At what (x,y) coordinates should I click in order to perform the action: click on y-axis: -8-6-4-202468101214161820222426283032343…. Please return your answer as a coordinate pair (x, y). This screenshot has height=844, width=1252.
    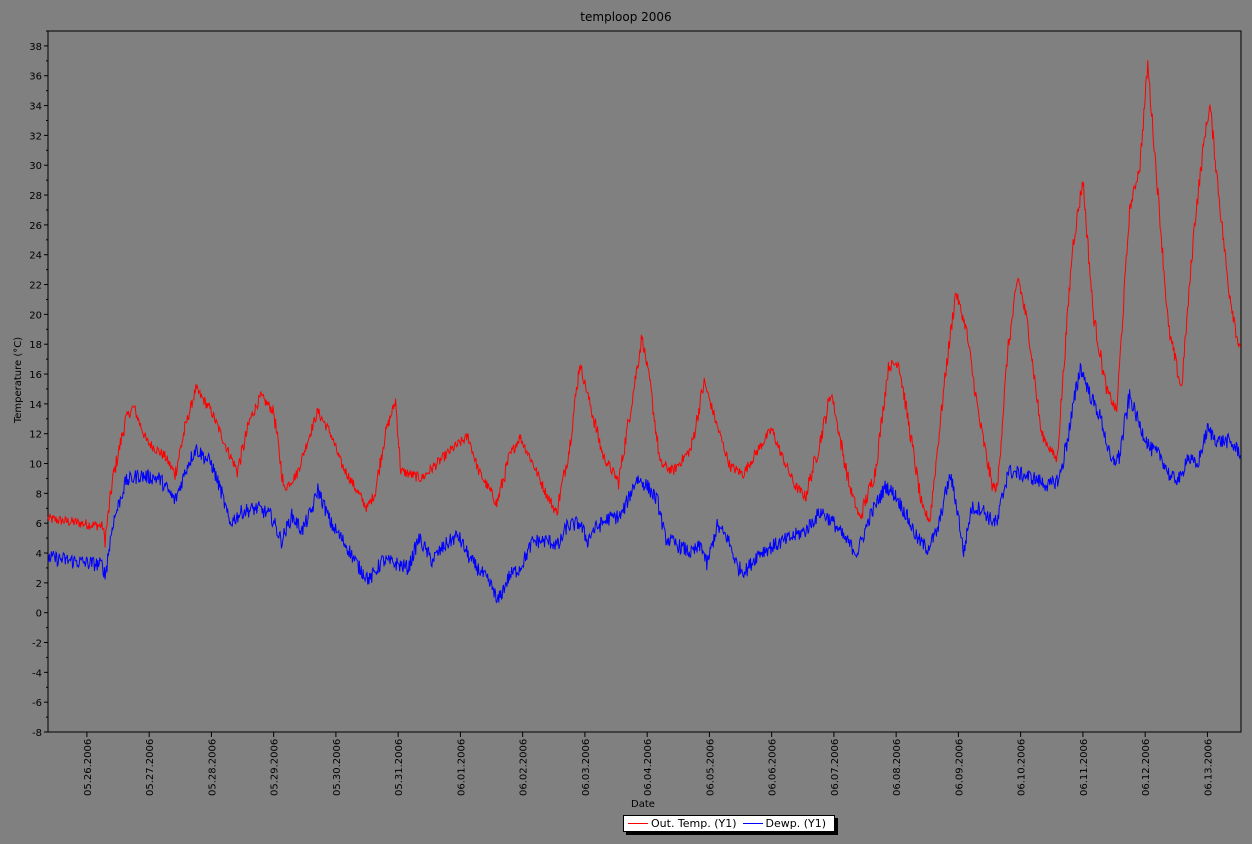
    Looking at the image, I should click on (38, 384).